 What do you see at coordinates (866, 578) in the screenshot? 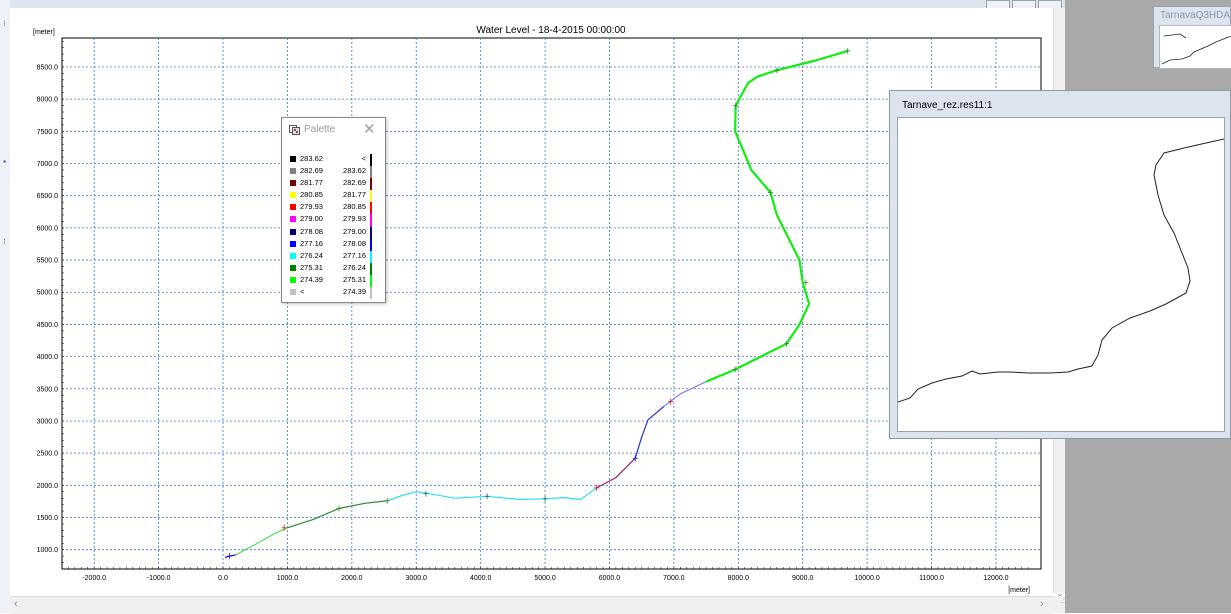
I see `x-tick-label: 10000.0` at bounding box center [866, 578].